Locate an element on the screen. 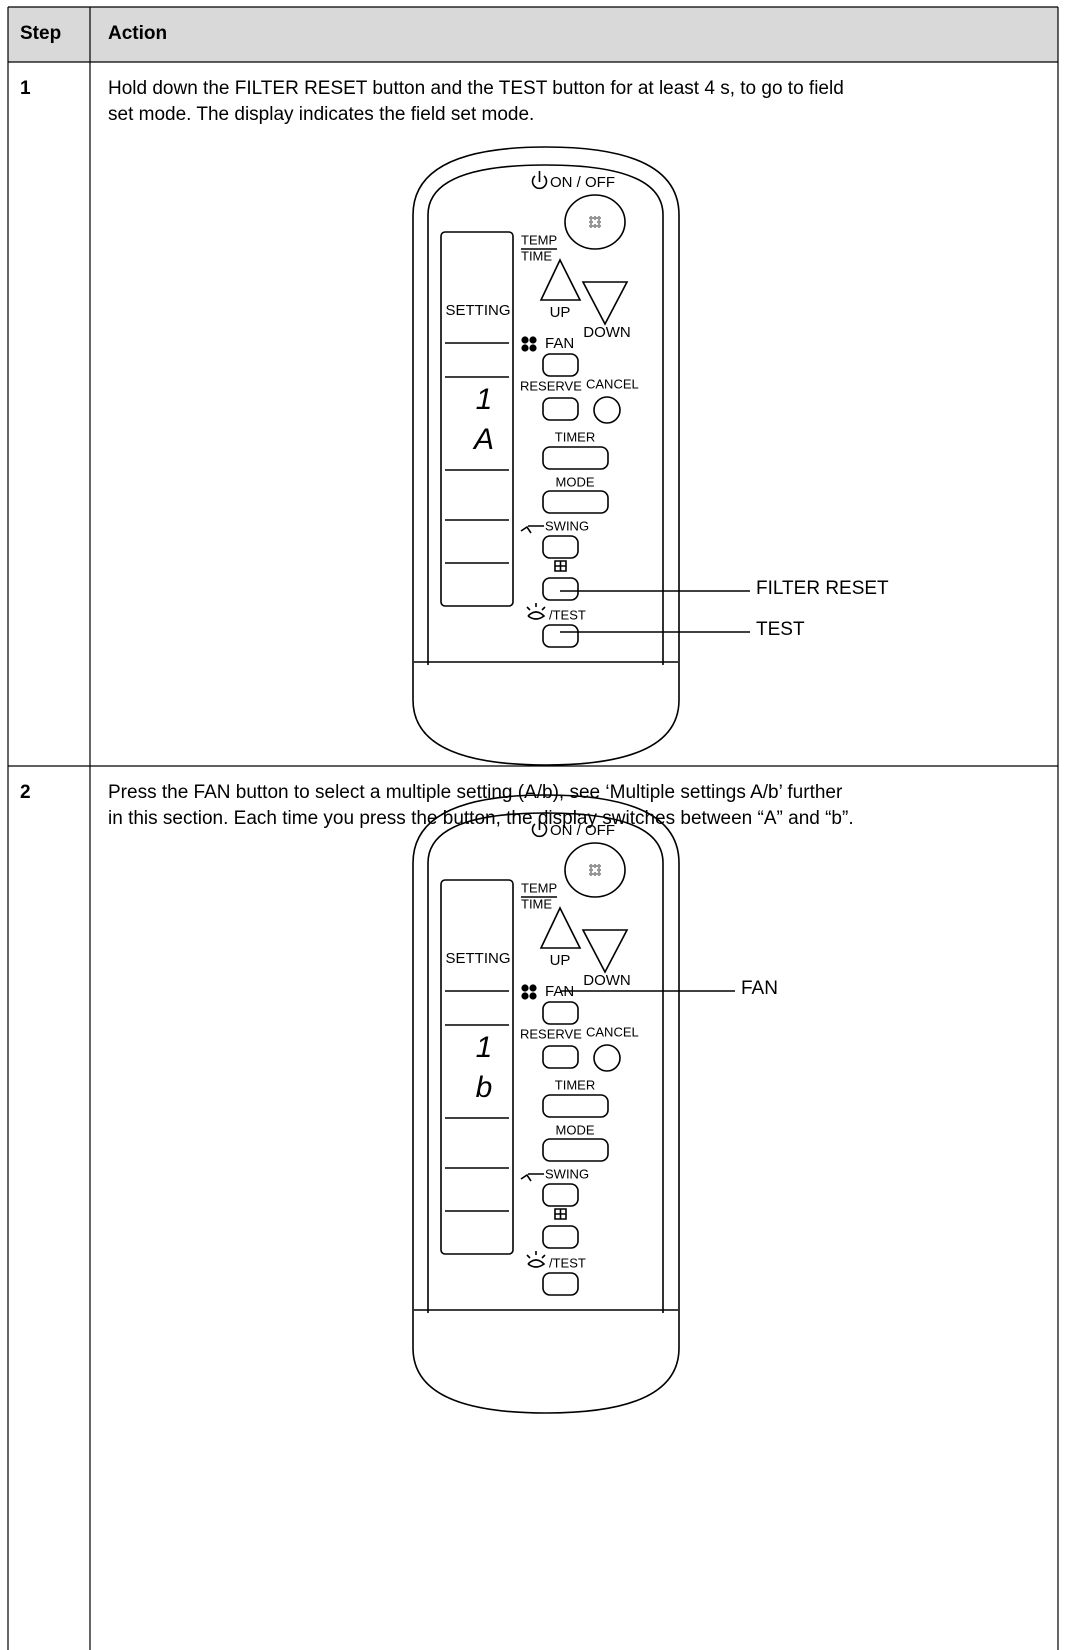 The width and height of the screenshot is (1066, 1650). step-number: 1 is located at coordinates (25, 88).